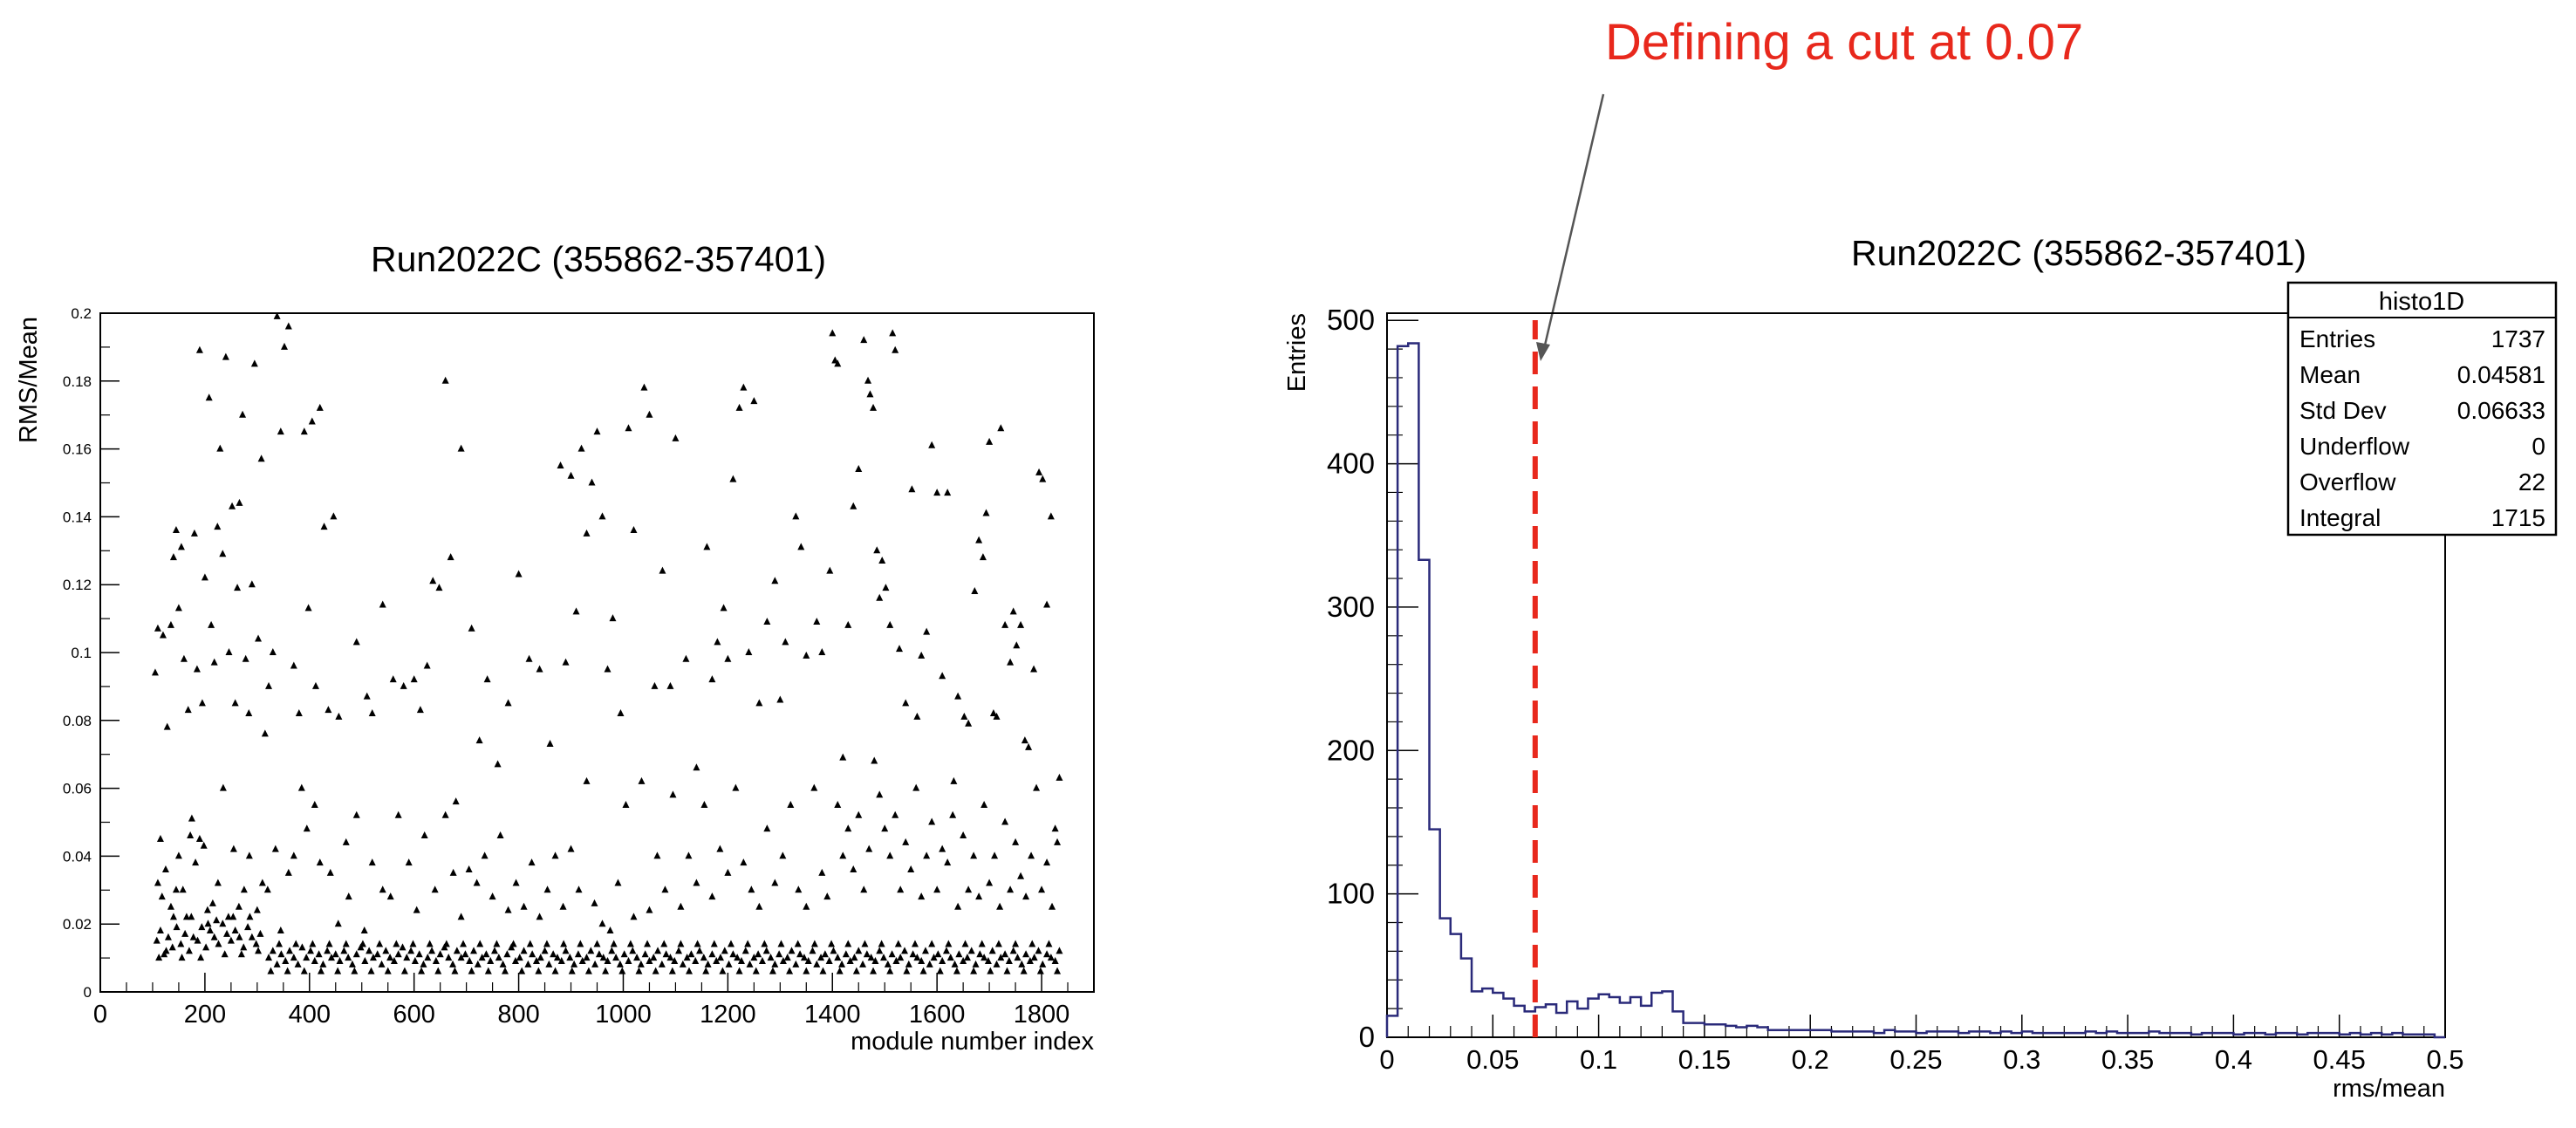 The width and height of the screenshot is (2576, 1128). Describe the element at coordinates (2444, 1059) in the screenshot. I see `histogram-x-tick-label: 0.5` at that location.